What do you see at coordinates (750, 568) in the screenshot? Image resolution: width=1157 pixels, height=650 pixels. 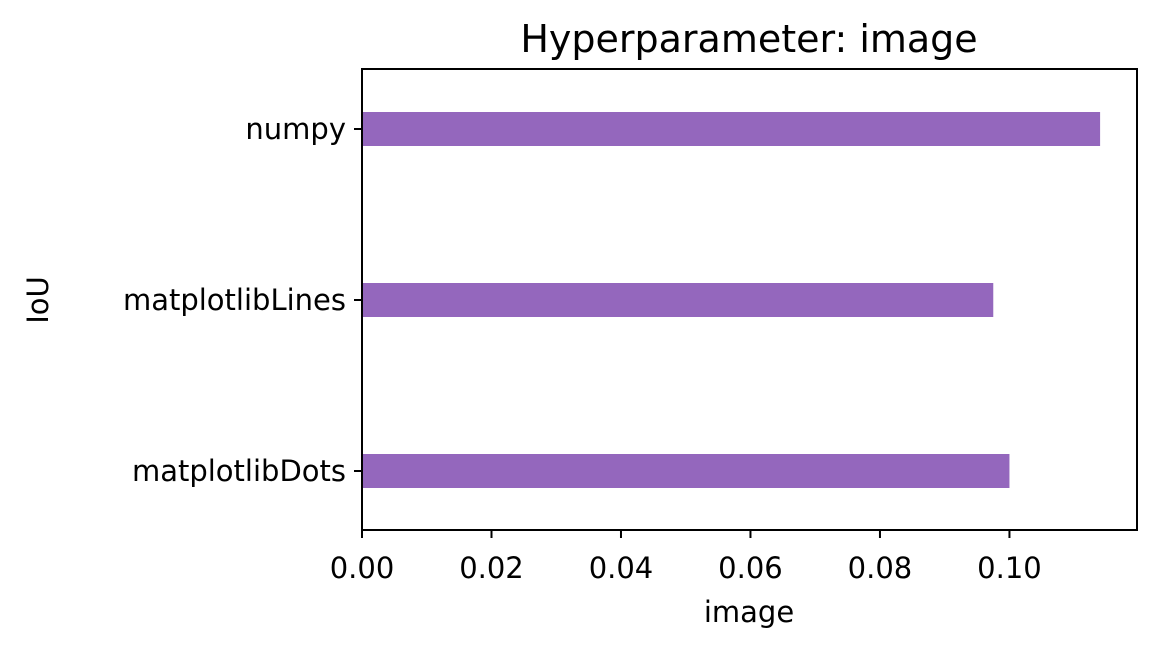 I see `x-tick-label: 0.06` at bounding box center [750, 568].